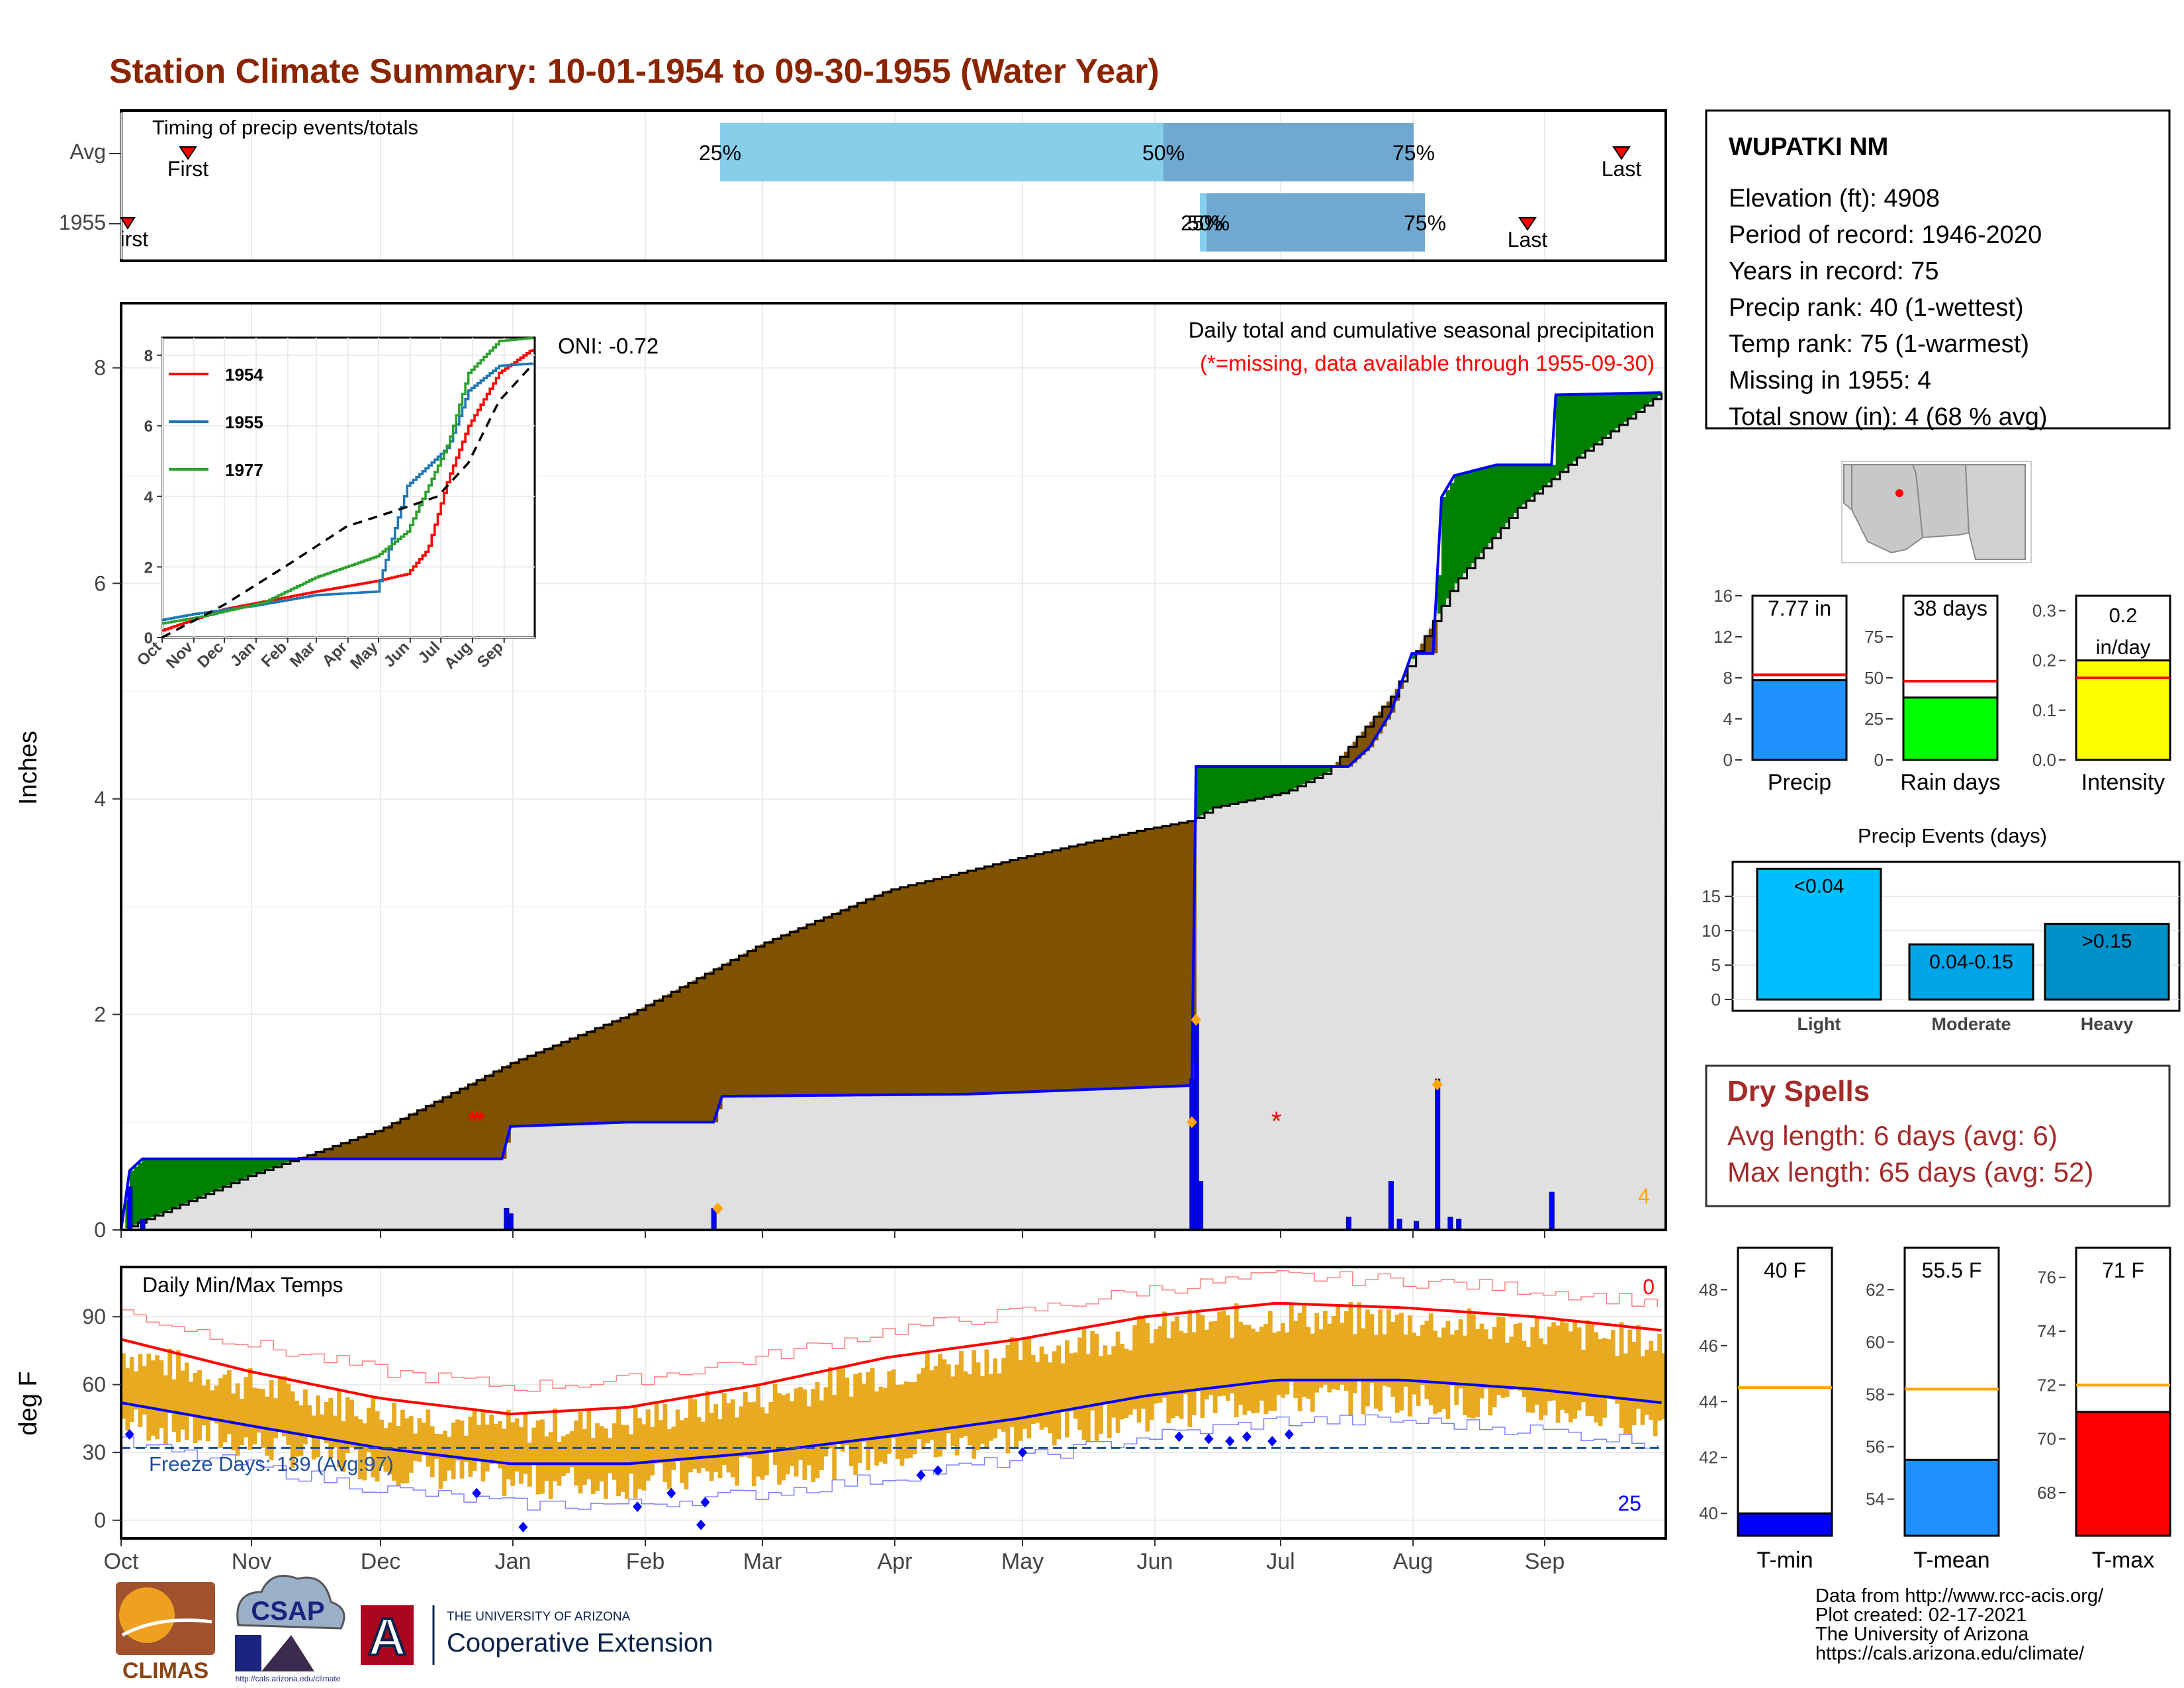 This screenshot has height=1688, width=2184. I want to click on inset-line-1955, so click(348, 492).